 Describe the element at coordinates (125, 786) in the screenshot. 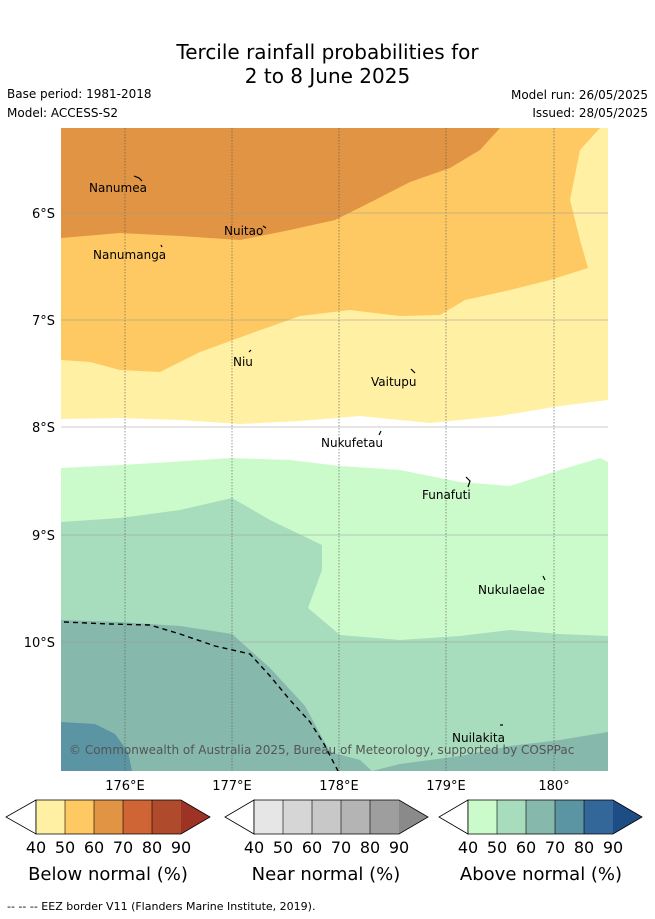

I see `lon-tick-176: 176°E` at that location.